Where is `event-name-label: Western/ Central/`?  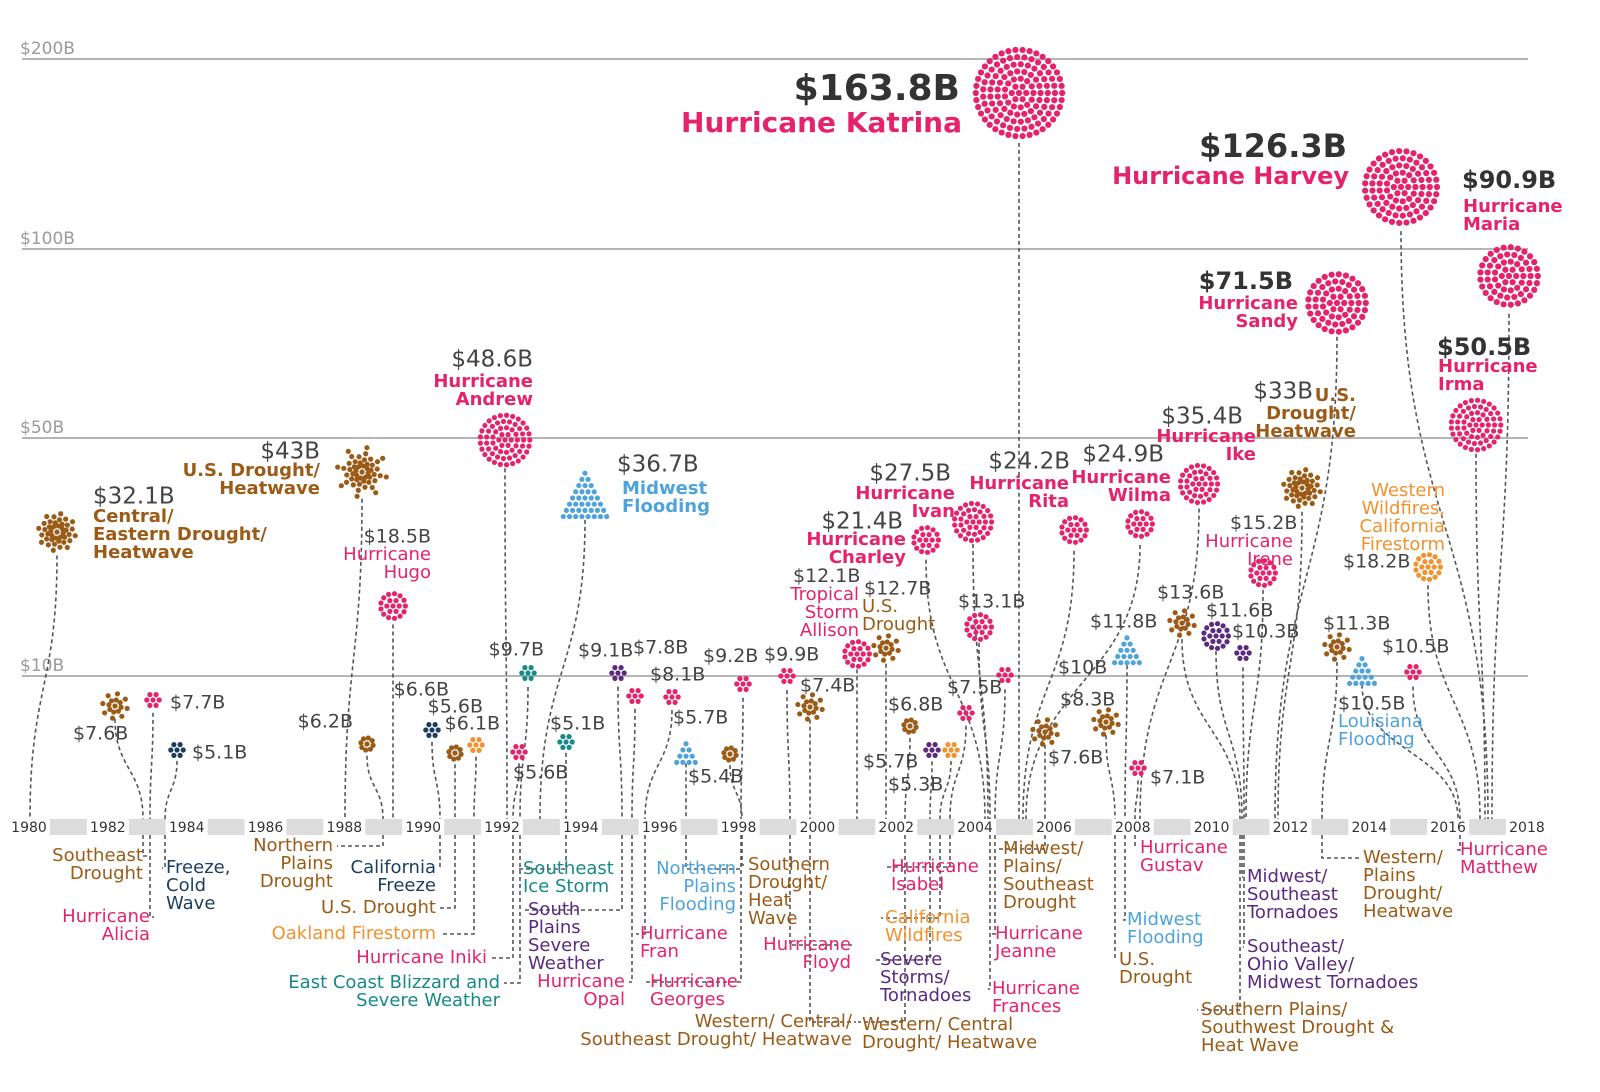 event-name-label: Western/ Central/ is located at coordinates (774, 1021).